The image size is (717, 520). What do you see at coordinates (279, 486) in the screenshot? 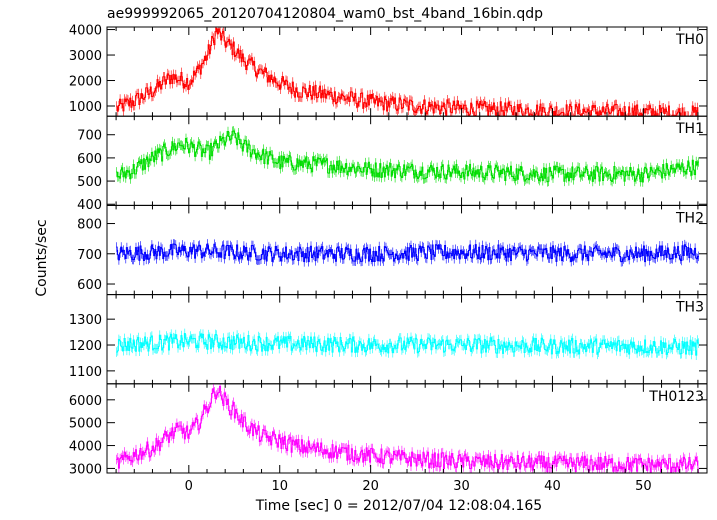
I see `x-tick-label: 10` at bounding box center [279, 486].